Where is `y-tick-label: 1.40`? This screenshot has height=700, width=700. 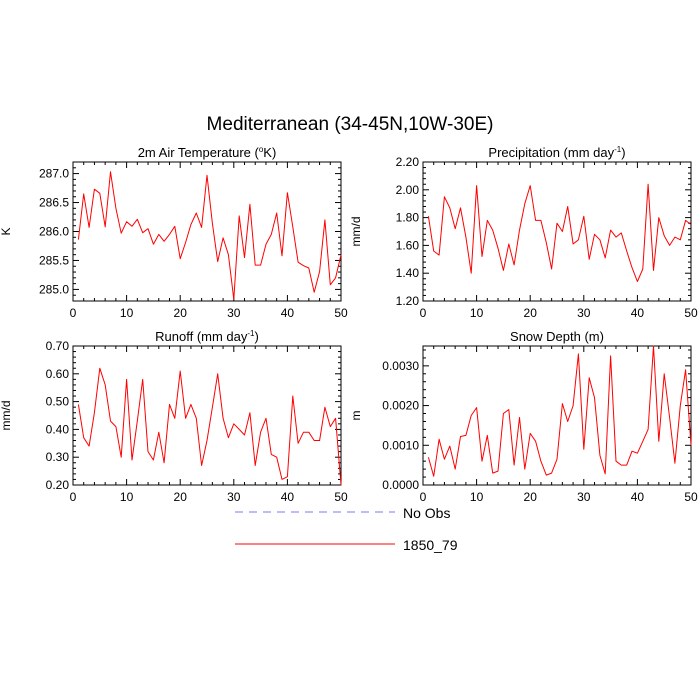 y-tick-label: 1.40 is located at coordinates (408, 273).